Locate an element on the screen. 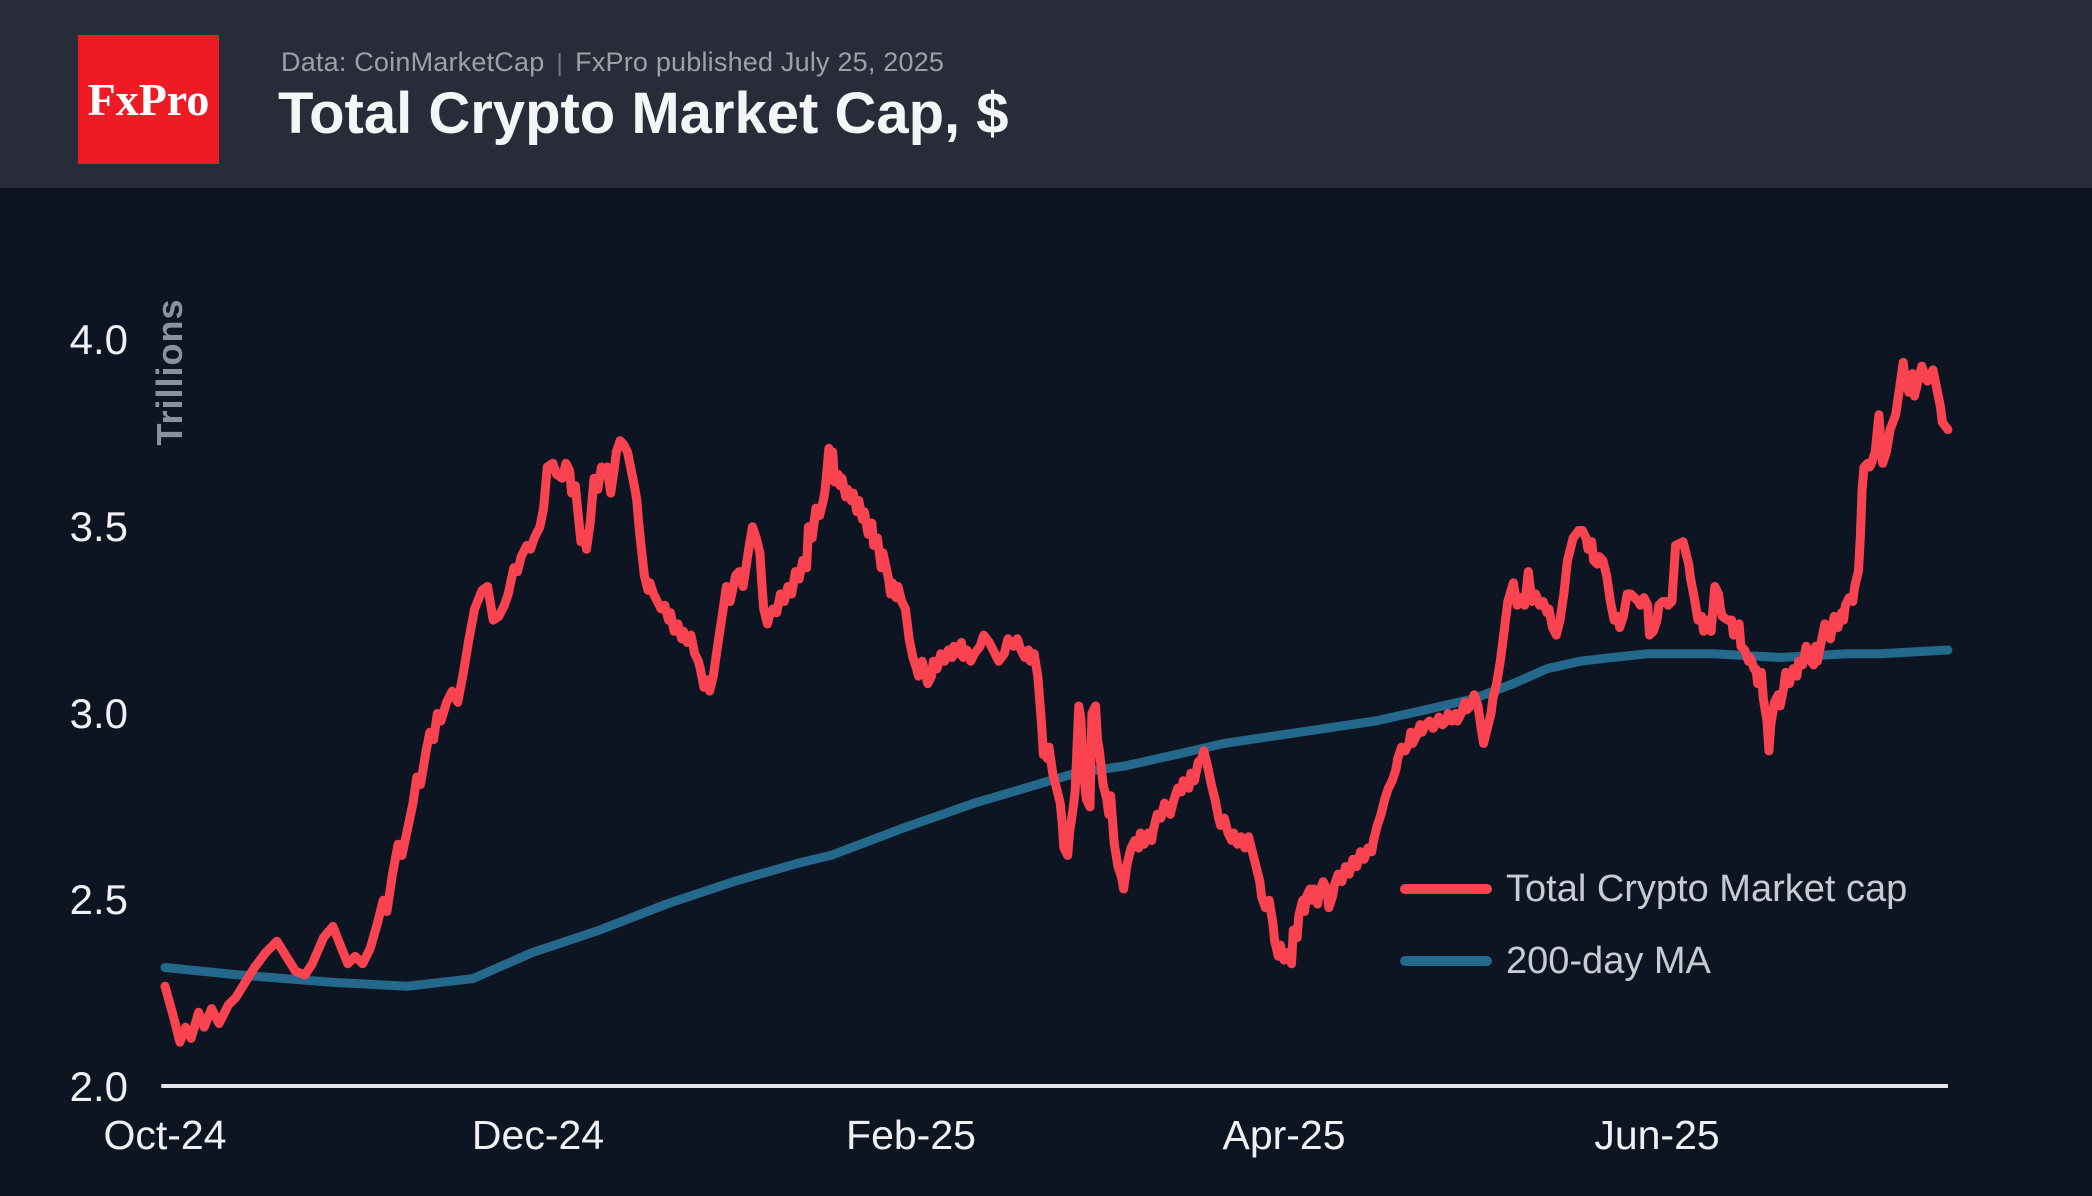 The image size is (2092, 1196). x-tick-label: Jun-25 is located at coordinates (1657, 1135).